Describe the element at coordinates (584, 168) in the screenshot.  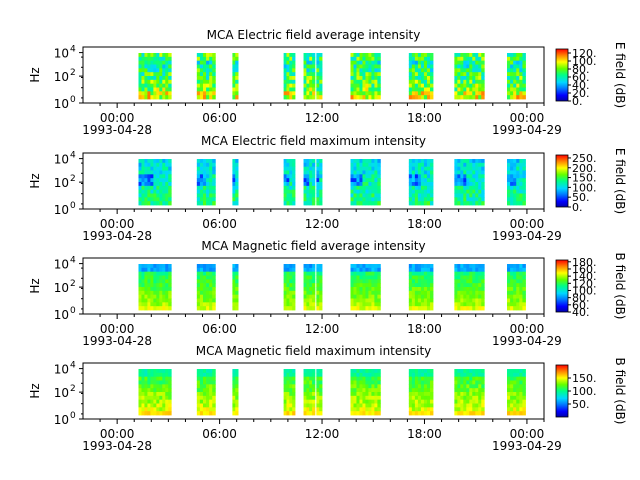
I see `colorbar-tick-label: 200.` at that location.